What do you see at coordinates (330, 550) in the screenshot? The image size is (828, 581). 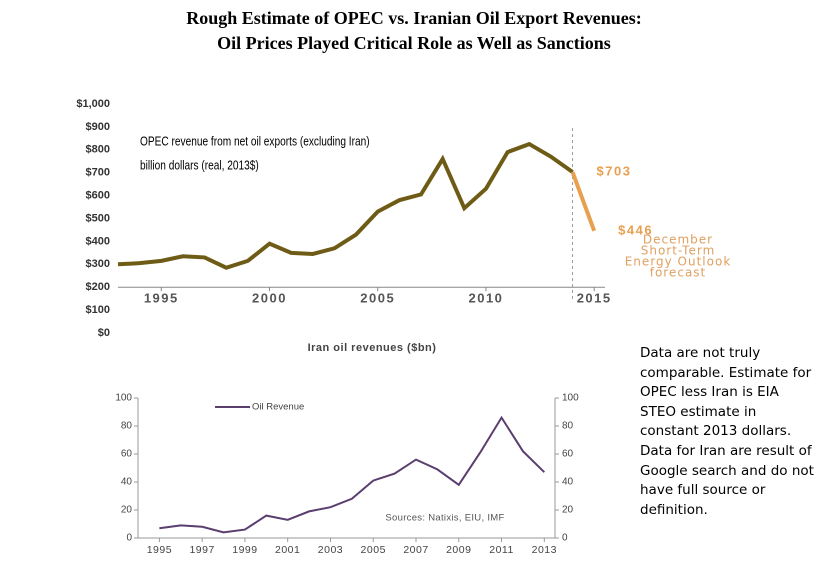 I see `x-tick-label: 2003` at bounding box center [330, 550].